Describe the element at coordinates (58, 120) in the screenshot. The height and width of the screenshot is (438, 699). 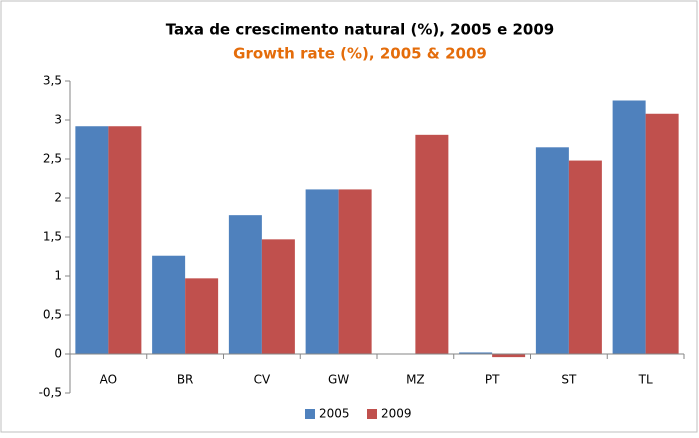
I see `y-tick-label: 3` at that location.